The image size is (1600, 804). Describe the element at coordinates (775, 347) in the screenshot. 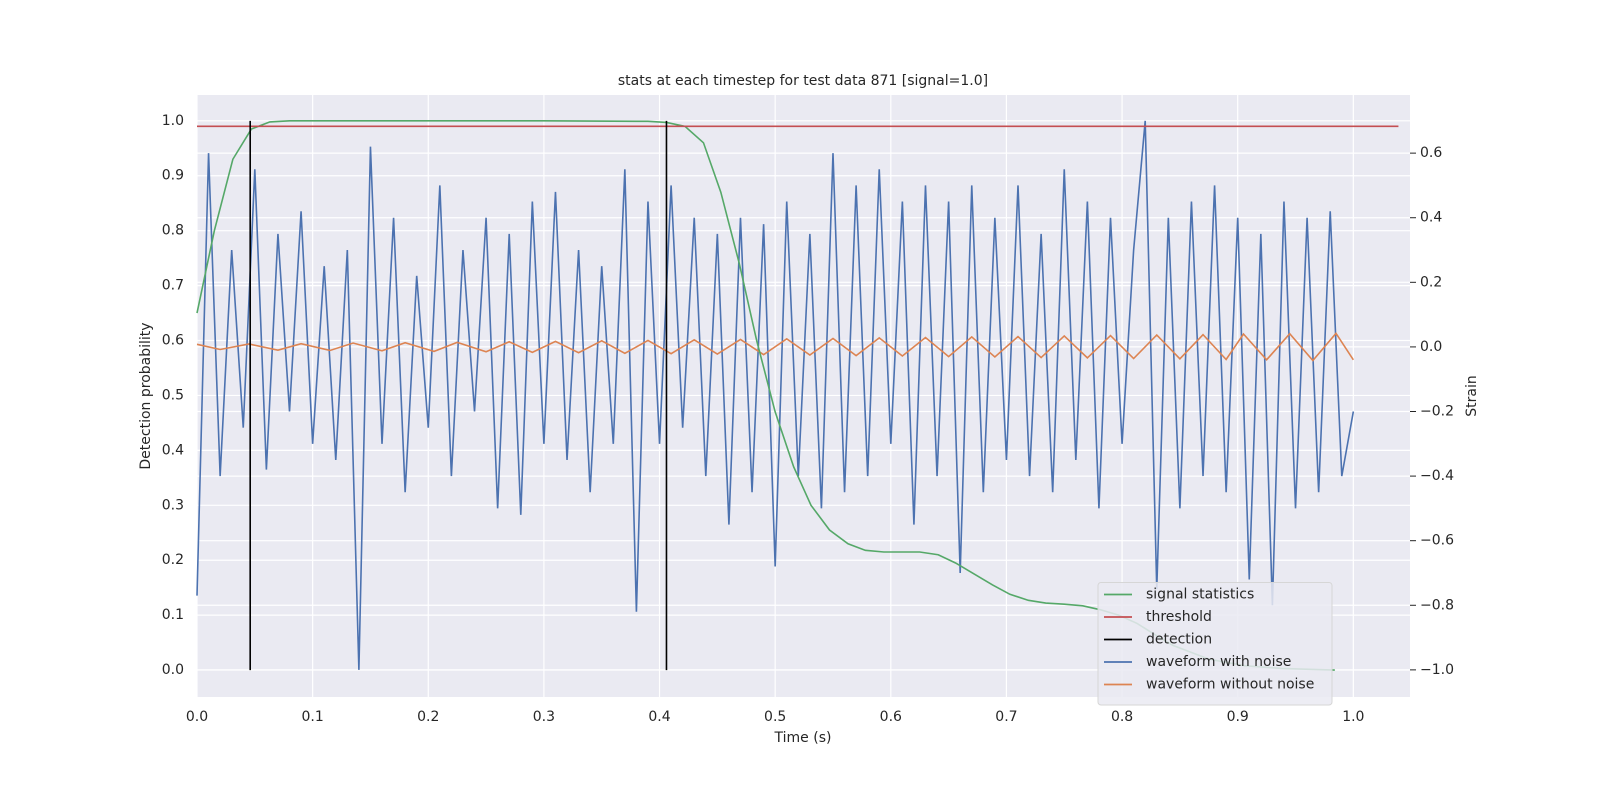

I see `series-line` at that location.